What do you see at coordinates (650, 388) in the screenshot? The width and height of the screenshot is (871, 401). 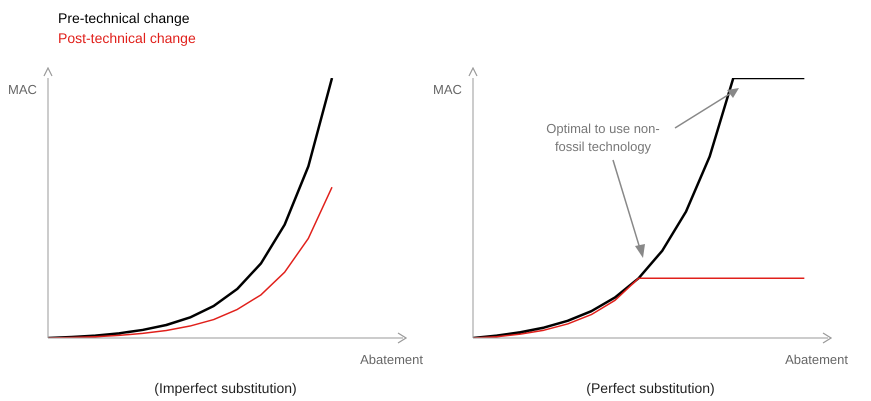 I see `text: (Perfect substitution)` at bounding box center [650, 388].